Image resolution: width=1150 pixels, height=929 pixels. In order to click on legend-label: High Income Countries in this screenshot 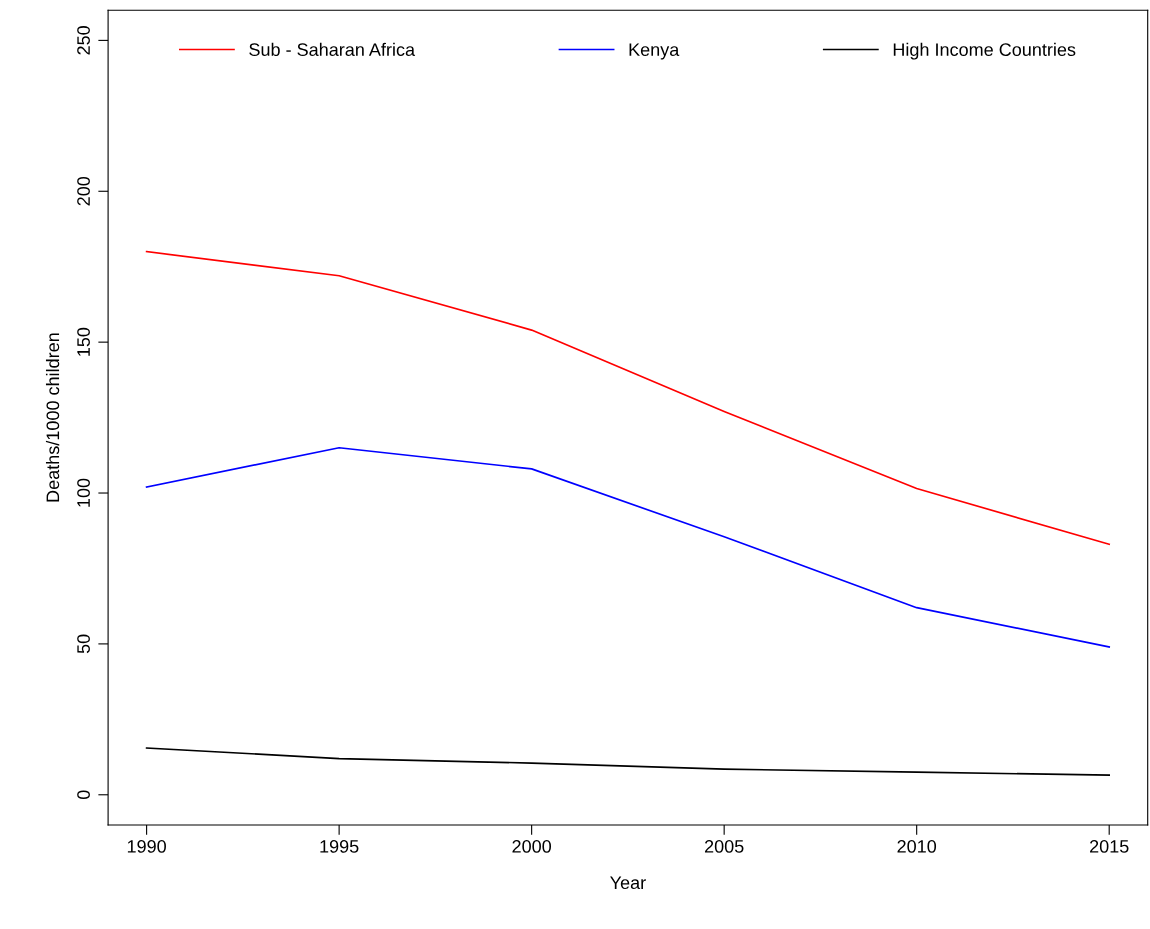, I will do `click(984, 51)`.